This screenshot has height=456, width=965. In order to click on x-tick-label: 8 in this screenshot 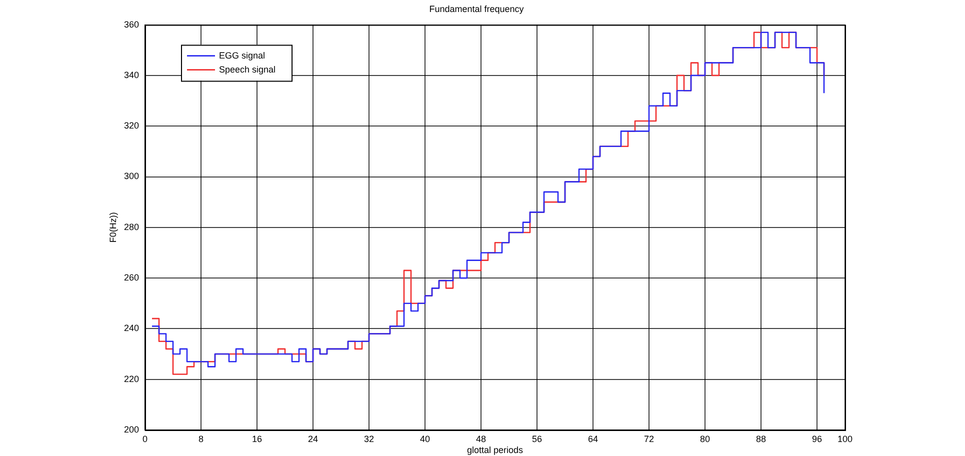, I will do `click(201, 439)`.